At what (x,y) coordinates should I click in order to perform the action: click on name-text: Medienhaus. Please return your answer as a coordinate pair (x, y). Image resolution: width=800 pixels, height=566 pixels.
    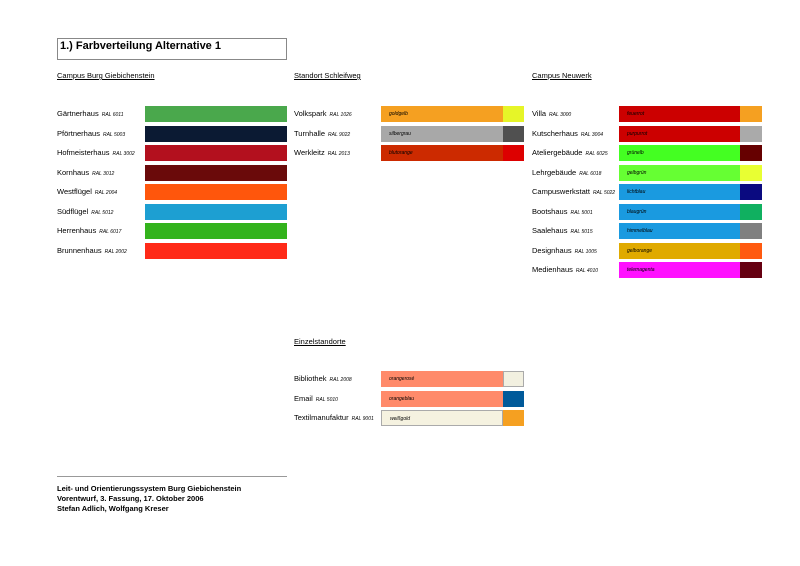
    Looking at the image, I should click on (552, 269).